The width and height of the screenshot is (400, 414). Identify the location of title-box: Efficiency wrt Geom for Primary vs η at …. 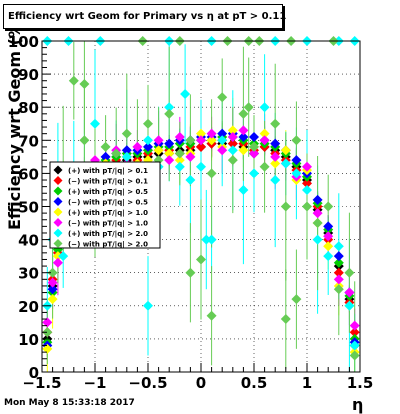
(144, 16).